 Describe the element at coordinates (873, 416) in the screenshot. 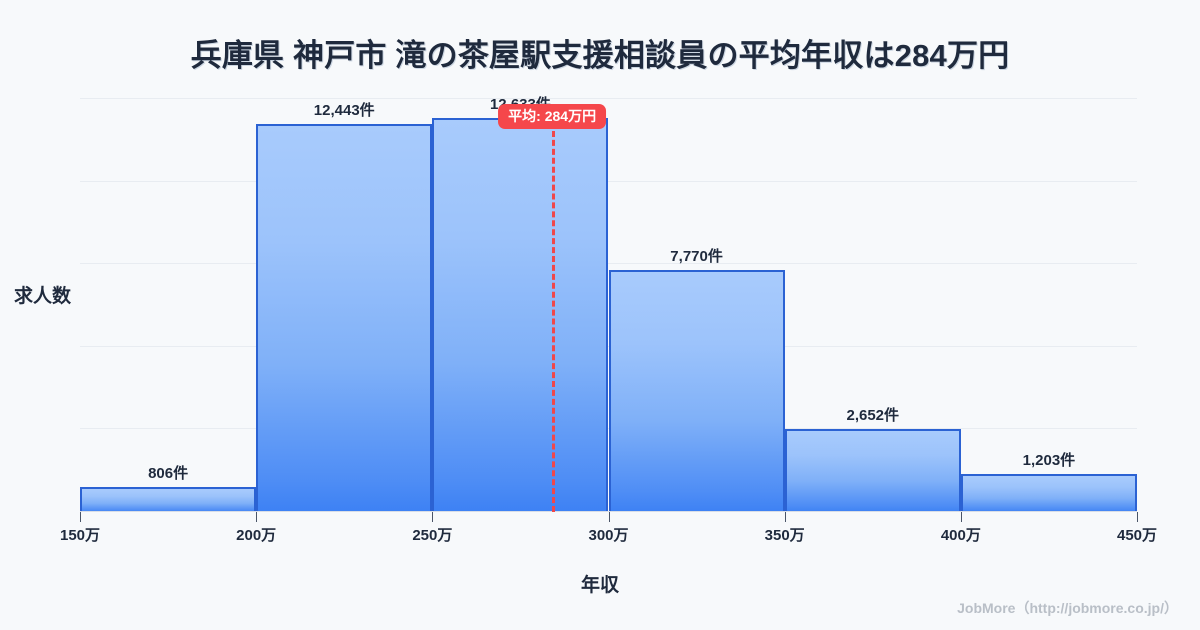

I see `bar-value-label: 2,652件` at that location.